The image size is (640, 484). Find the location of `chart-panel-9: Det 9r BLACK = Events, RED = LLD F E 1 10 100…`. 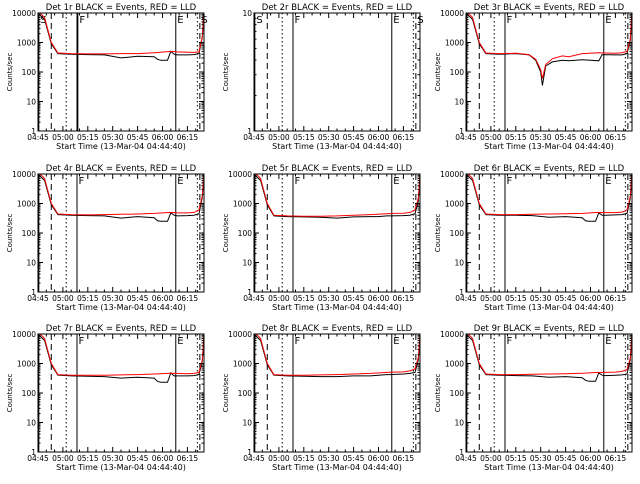

chart-panel-9: Det 9r BLACK = Events, RED = LLD F E 1 10 100… is located at coordinates (533, 398).